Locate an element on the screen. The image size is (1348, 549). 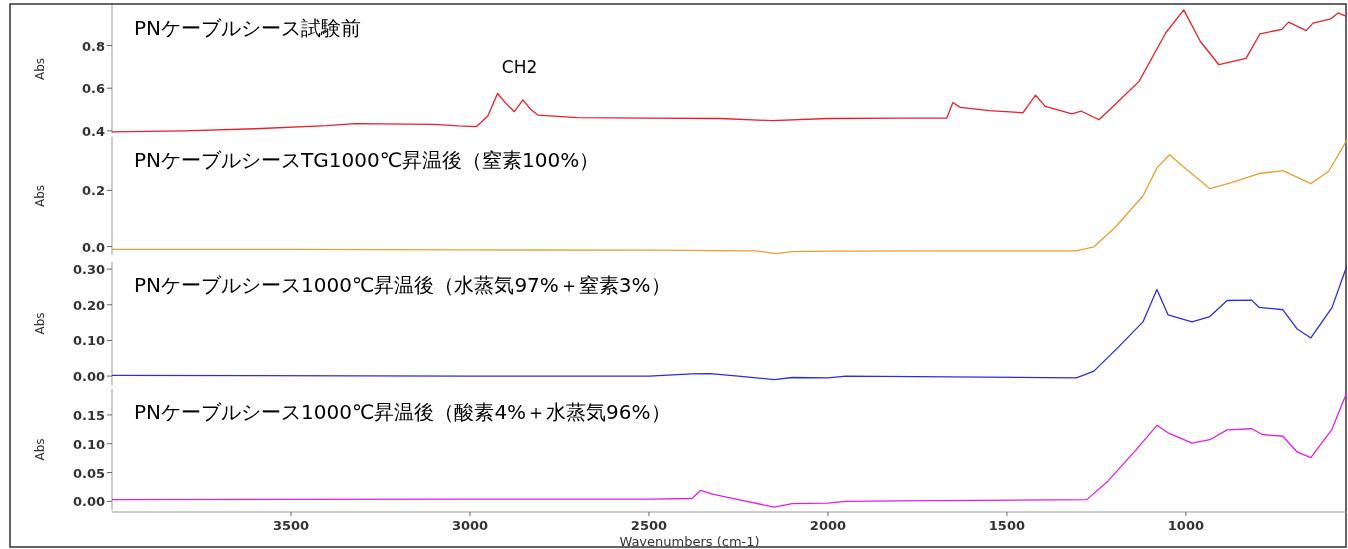
x-tick-label: 2000 is located at coordinates (828, 525).